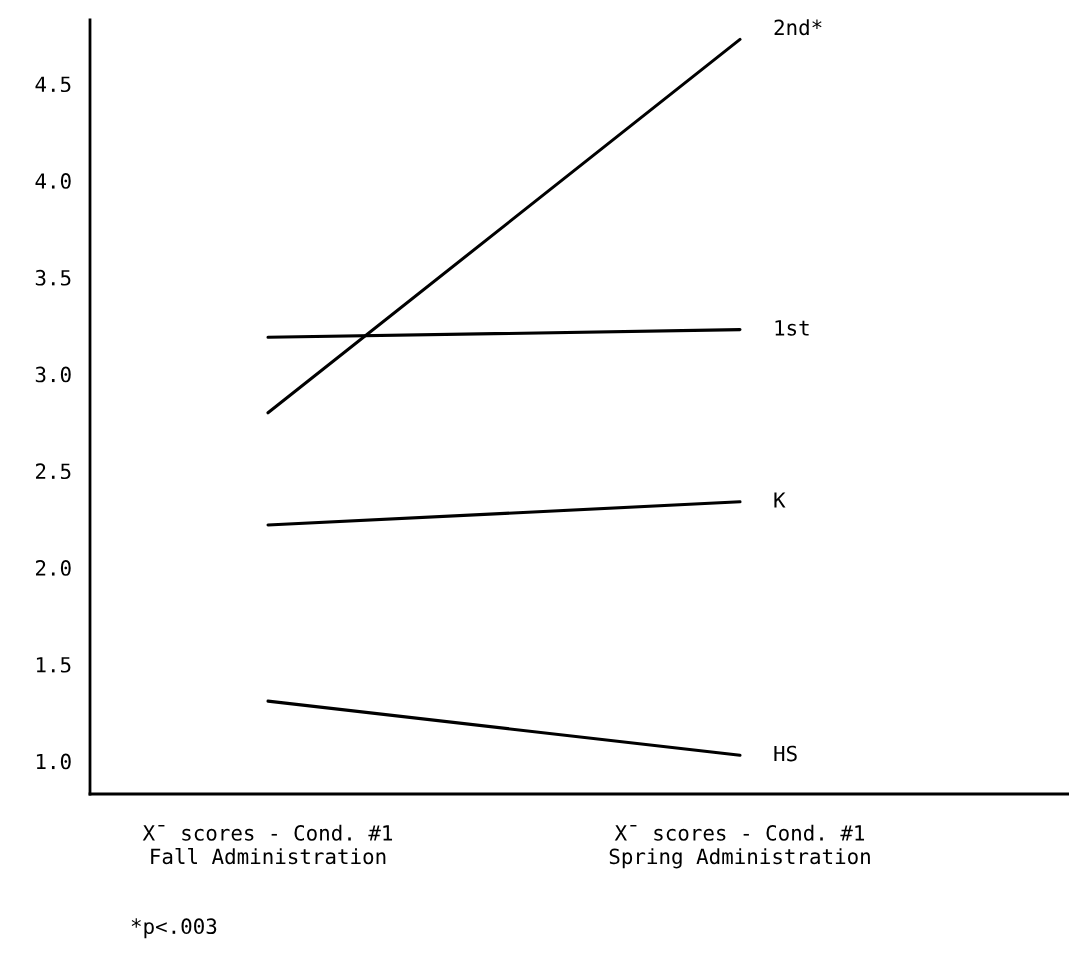 This screenshot has height=971, width=1069. Describe the element at coordinates (780, 500) in the screenshot. I see `series-label: K` at that location.